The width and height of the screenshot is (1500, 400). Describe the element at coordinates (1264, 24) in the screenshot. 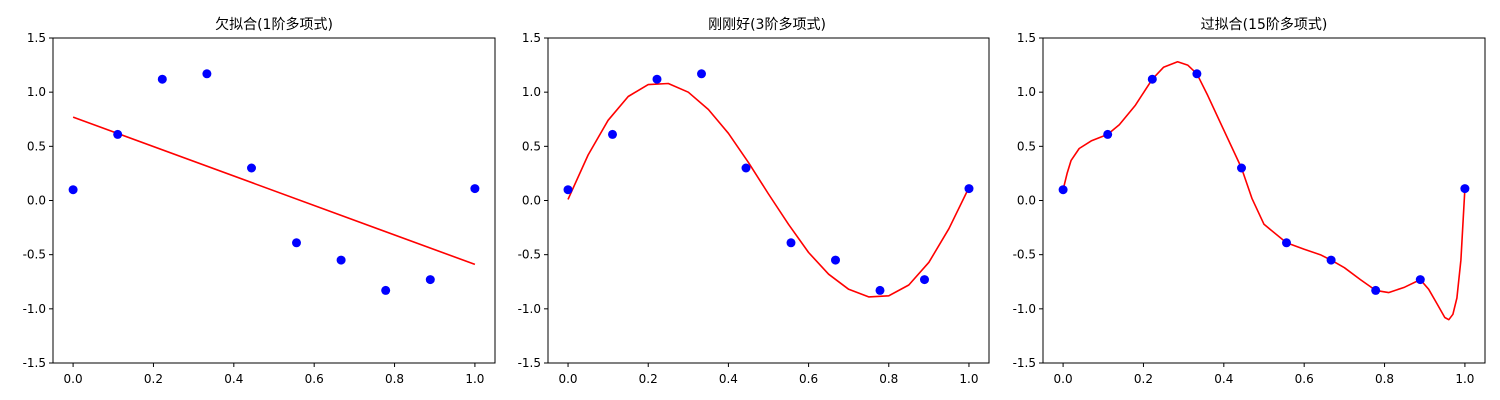

I see `chart-title: 过拟合(15阶多项式)` at that location.